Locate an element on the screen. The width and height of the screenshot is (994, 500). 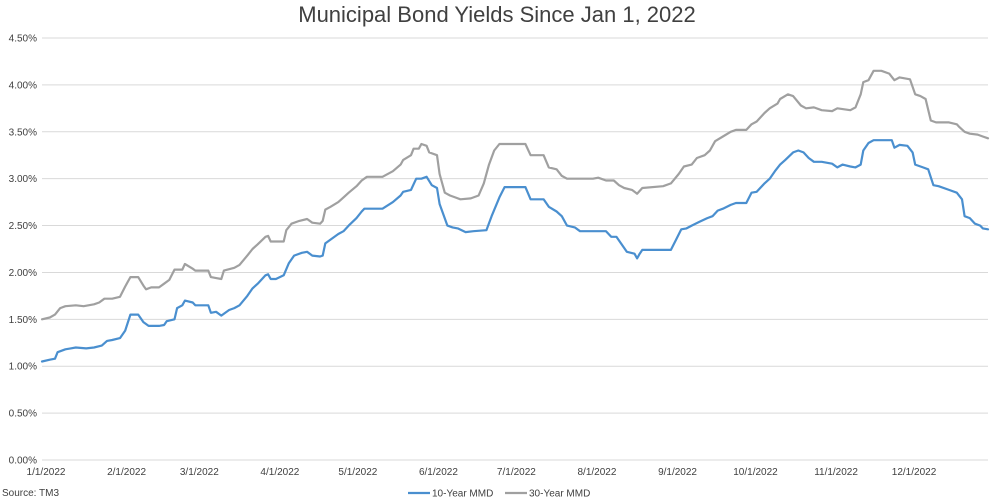
y-tick-label: 3.50% is located at coordinates (23, 132).